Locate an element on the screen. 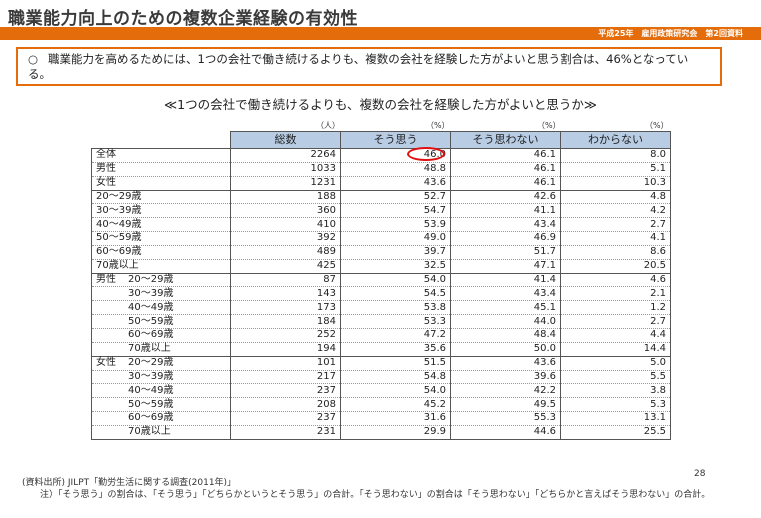  row-label: 60～69歳 is located at coordinates (161, 418).